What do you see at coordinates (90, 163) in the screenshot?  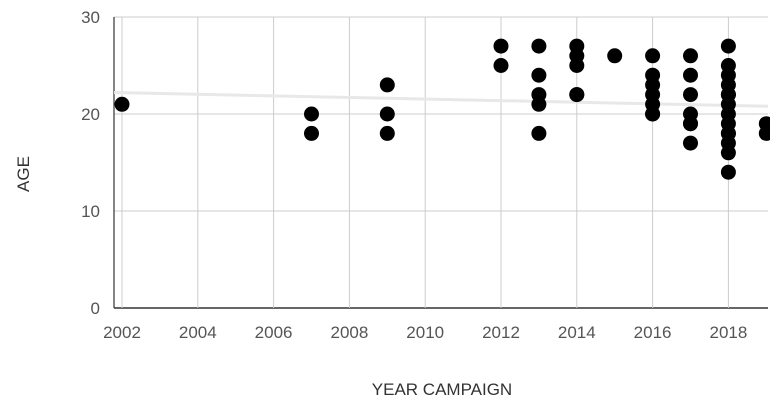 I see `y-tick-labels: 0 10 20 30` at bounding box center [90, 163].